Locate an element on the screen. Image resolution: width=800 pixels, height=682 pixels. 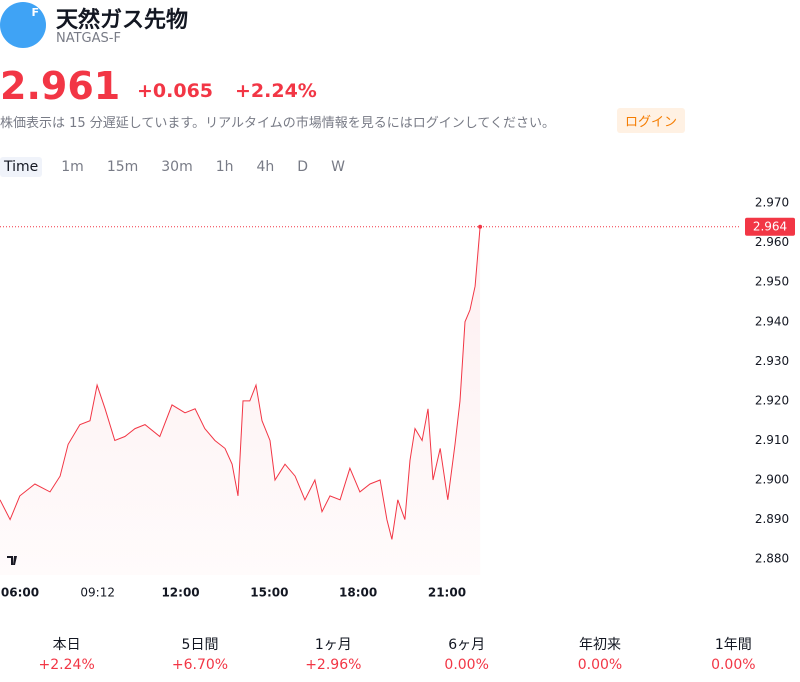
icon-letter: F is located at coordinates (35, 12).